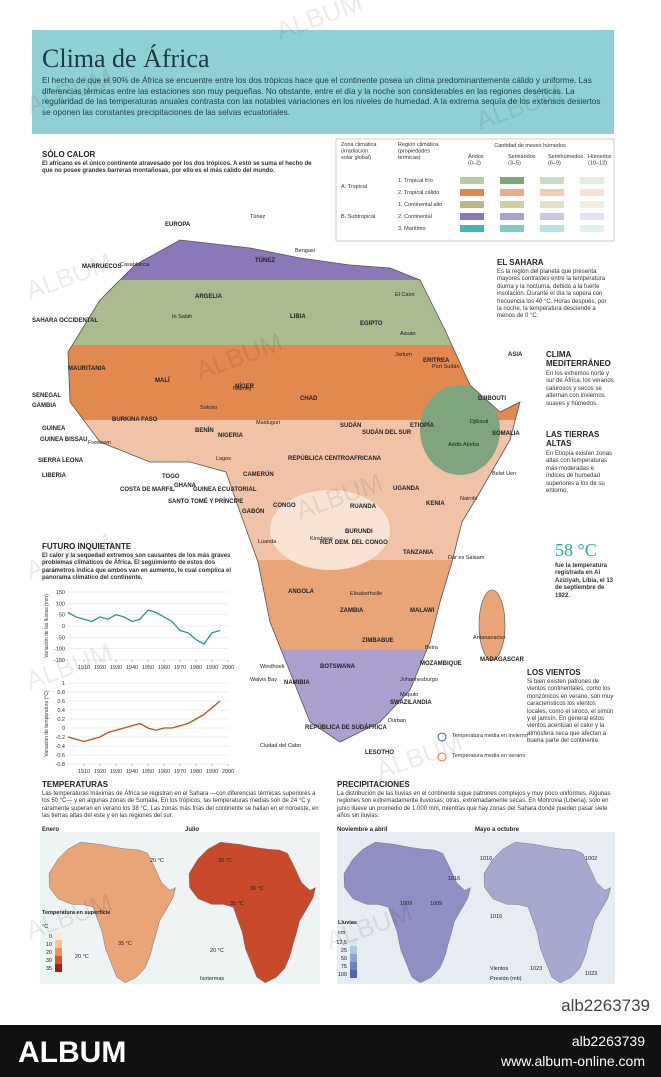 The image size is (661, 1077). What do you see at coordinates (61, 720) in the screenshot?
I see `y-tick-label: 0.2` at bounding box center [61, 720].